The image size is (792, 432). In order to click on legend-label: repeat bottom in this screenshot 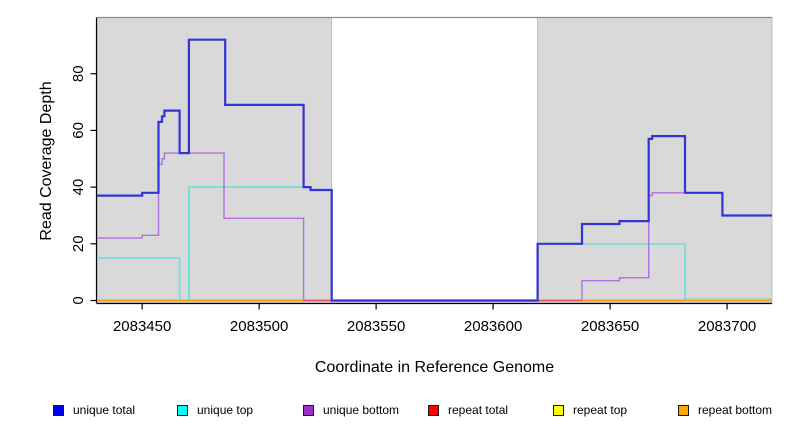, I will do `click(735, 410)`.